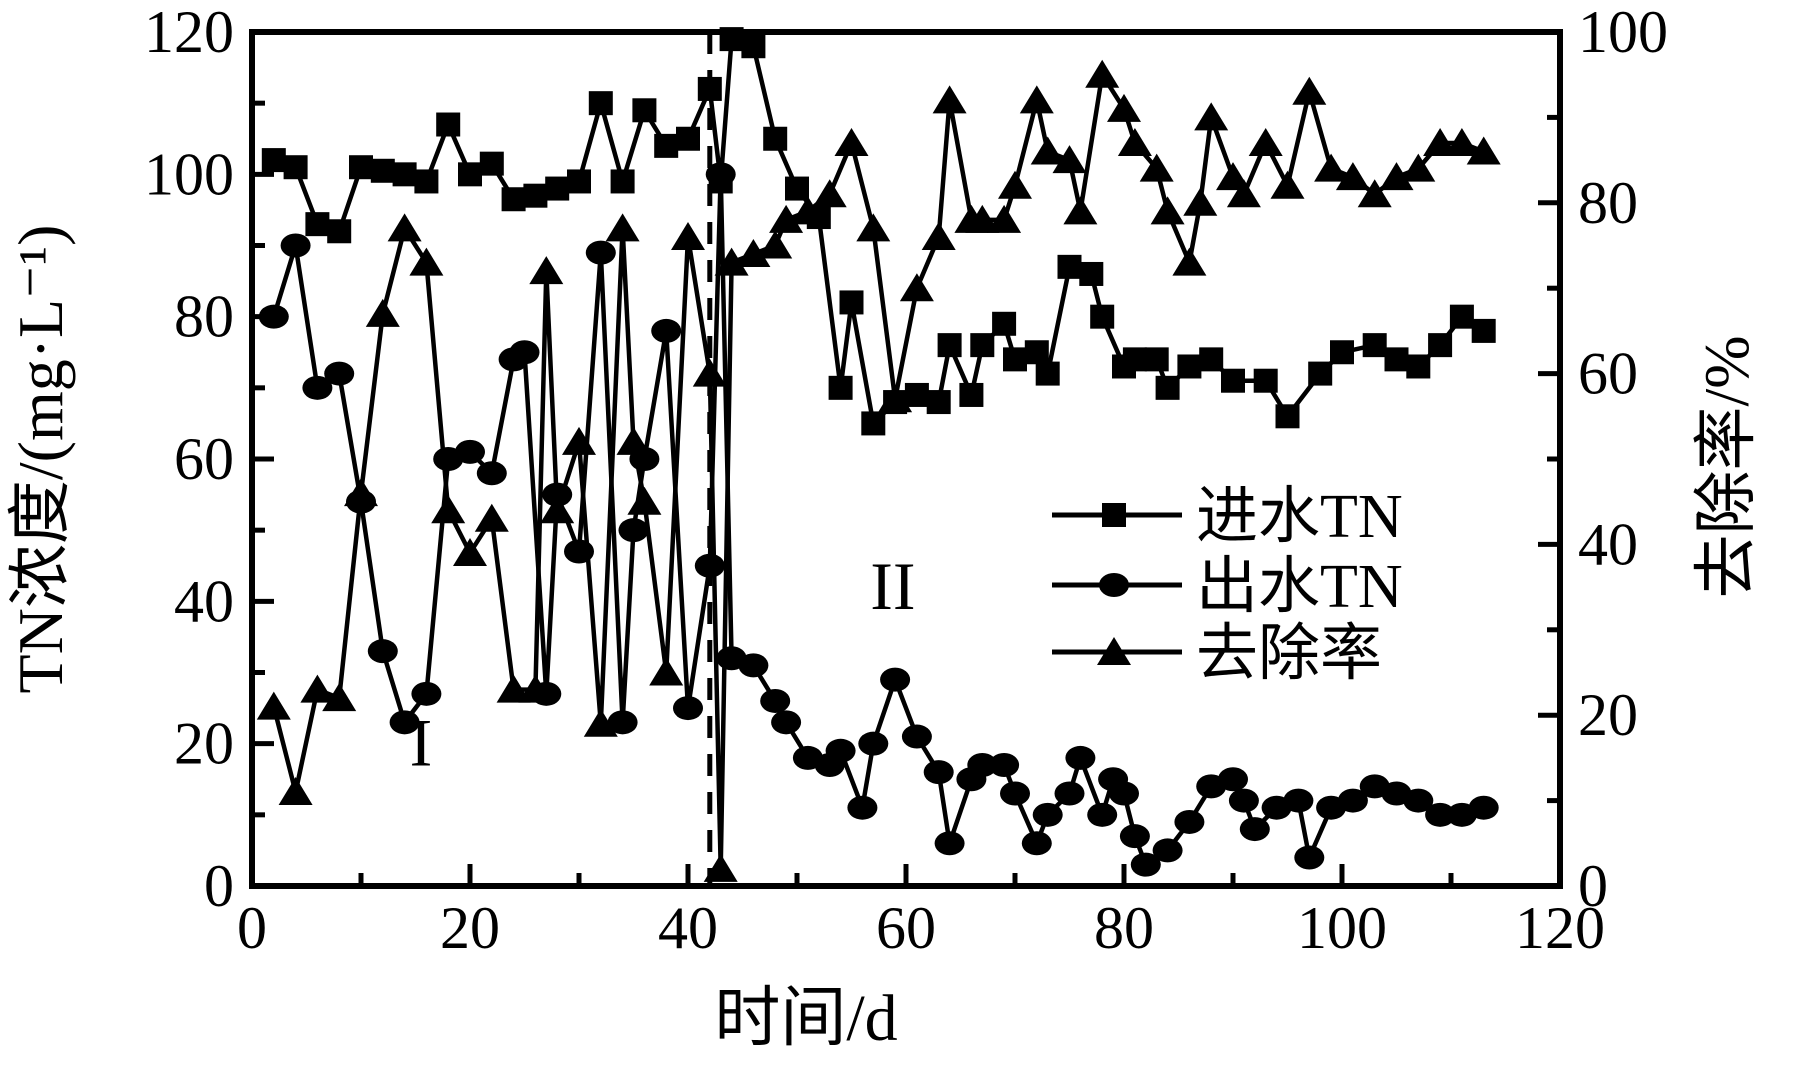 The height and width of the screenshot is (1072, 1819). I want to click on yleft-tick-label: 40, so click(204, 601).